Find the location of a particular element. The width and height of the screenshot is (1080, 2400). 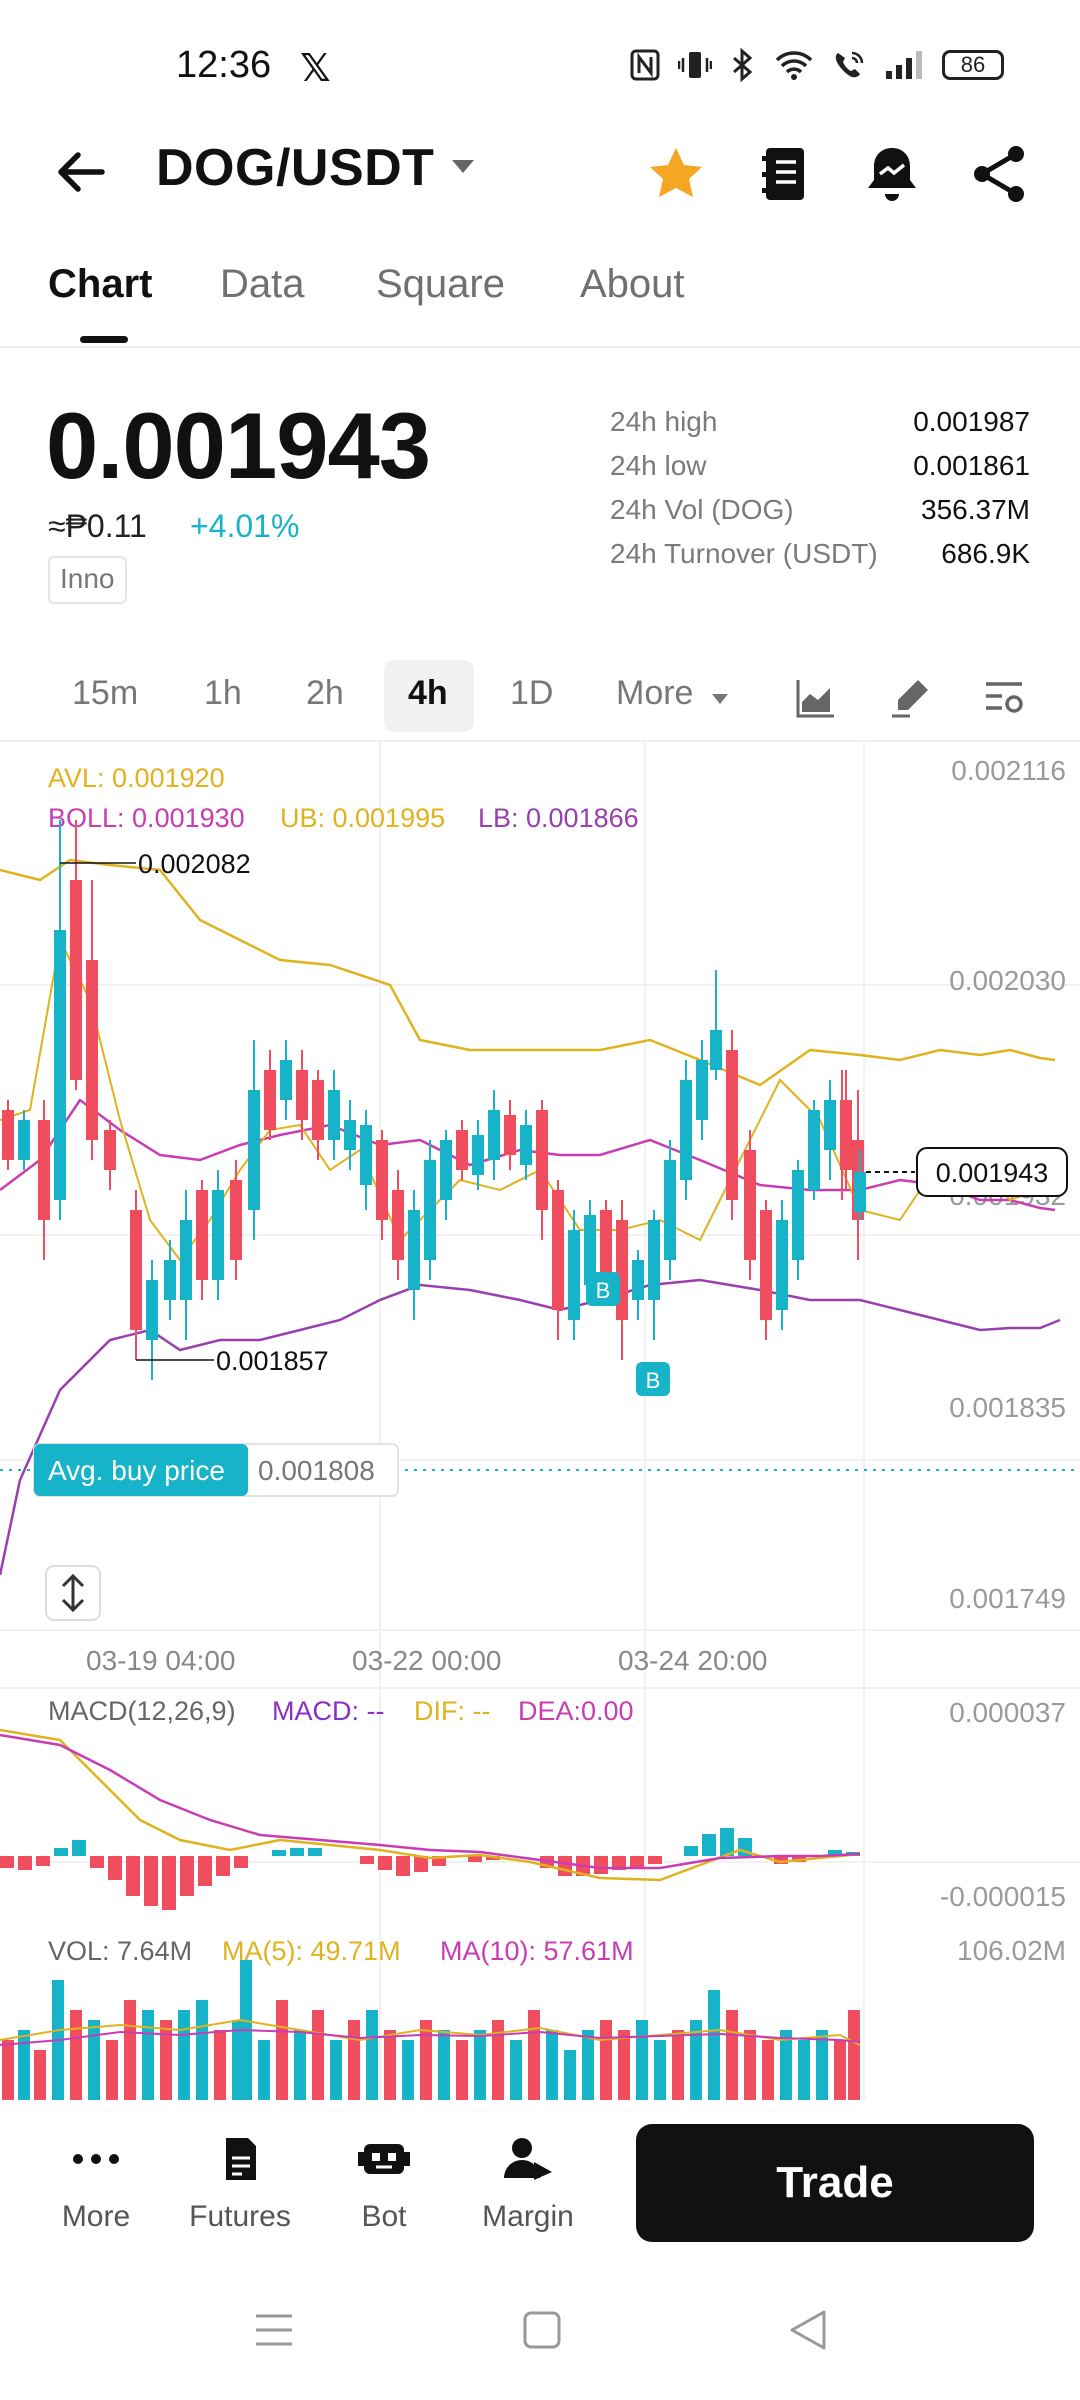

share-icon is located at coordinates (1000, 174).